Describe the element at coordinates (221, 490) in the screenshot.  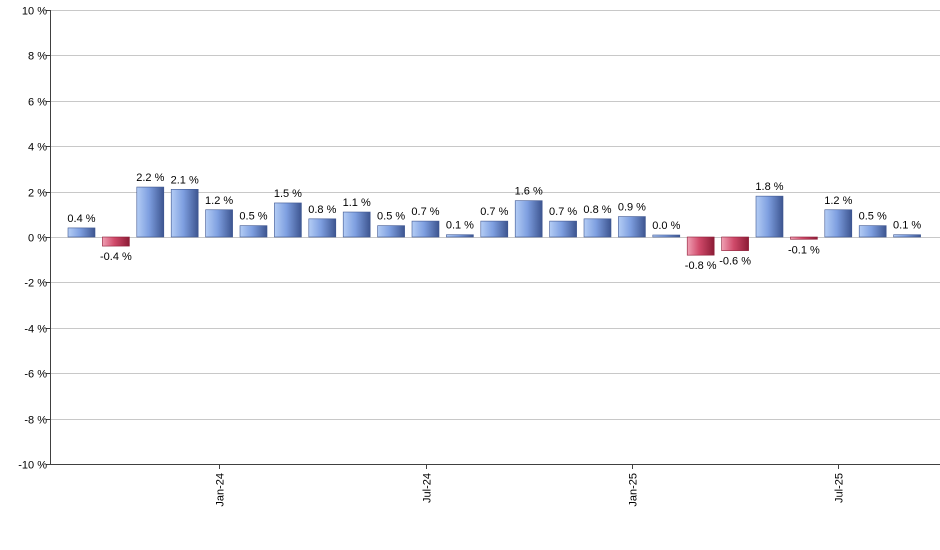
I see `x-tick-label: Jan-24` at that location.